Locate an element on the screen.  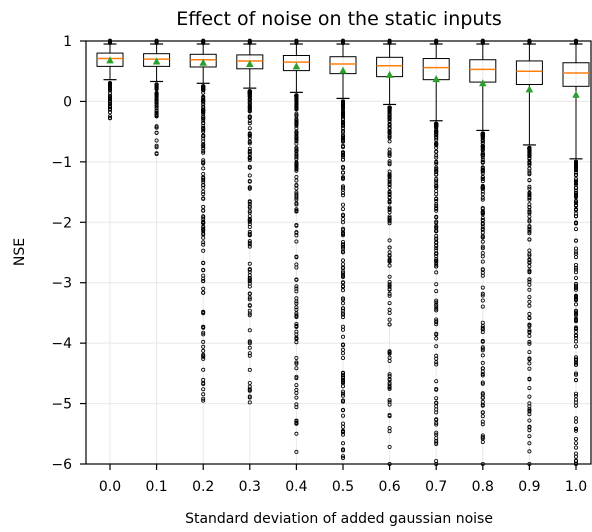
iqr-box is located at coordinates (110, 59).